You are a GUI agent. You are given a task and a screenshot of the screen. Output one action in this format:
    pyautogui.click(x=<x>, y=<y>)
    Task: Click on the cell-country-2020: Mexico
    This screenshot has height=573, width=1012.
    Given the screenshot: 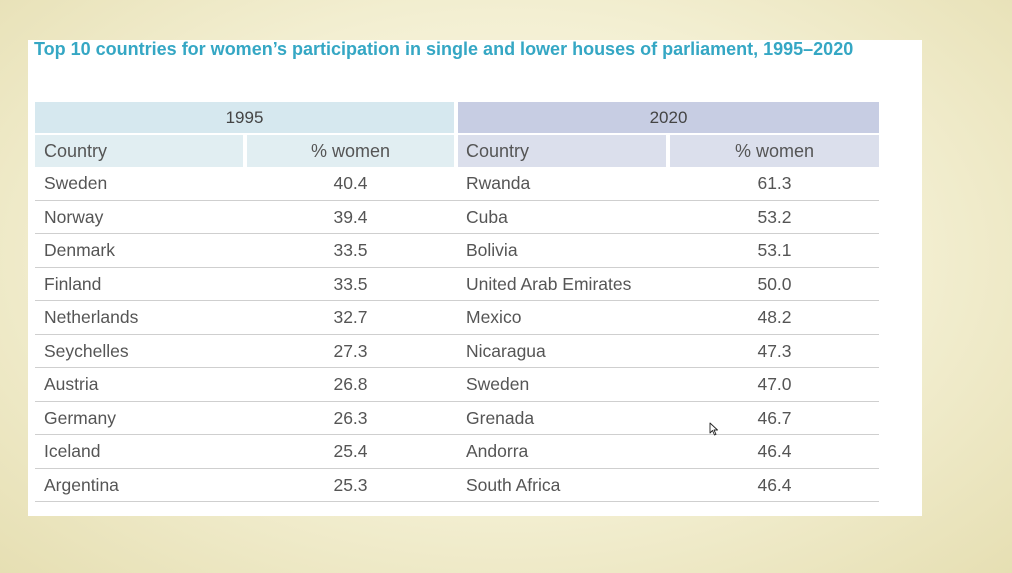 What is the action you would take?
    pyautogui.click(x=494, y=317)
    